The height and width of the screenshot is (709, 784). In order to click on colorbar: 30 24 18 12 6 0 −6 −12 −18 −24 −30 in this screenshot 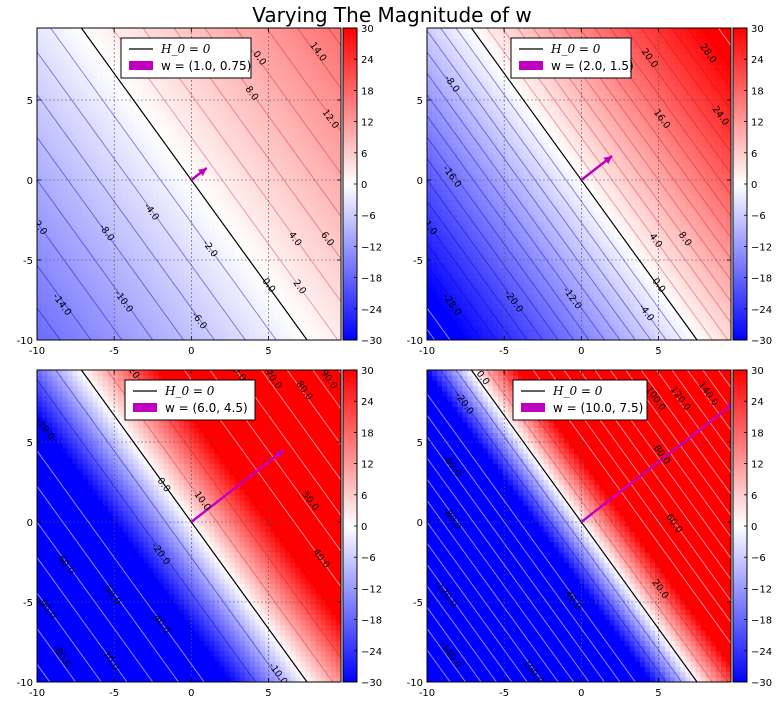, I will do `click(362, 527)`.